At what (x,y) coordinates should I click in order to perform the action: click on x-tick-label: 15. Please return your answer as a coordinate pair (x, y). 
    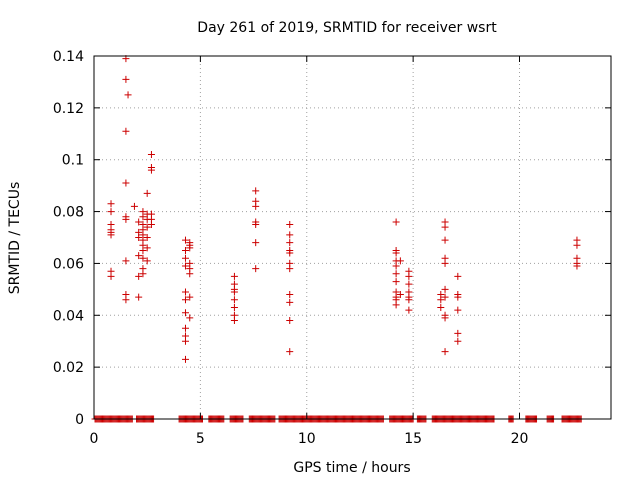
    Looking at the image, I should click on (413, 439).